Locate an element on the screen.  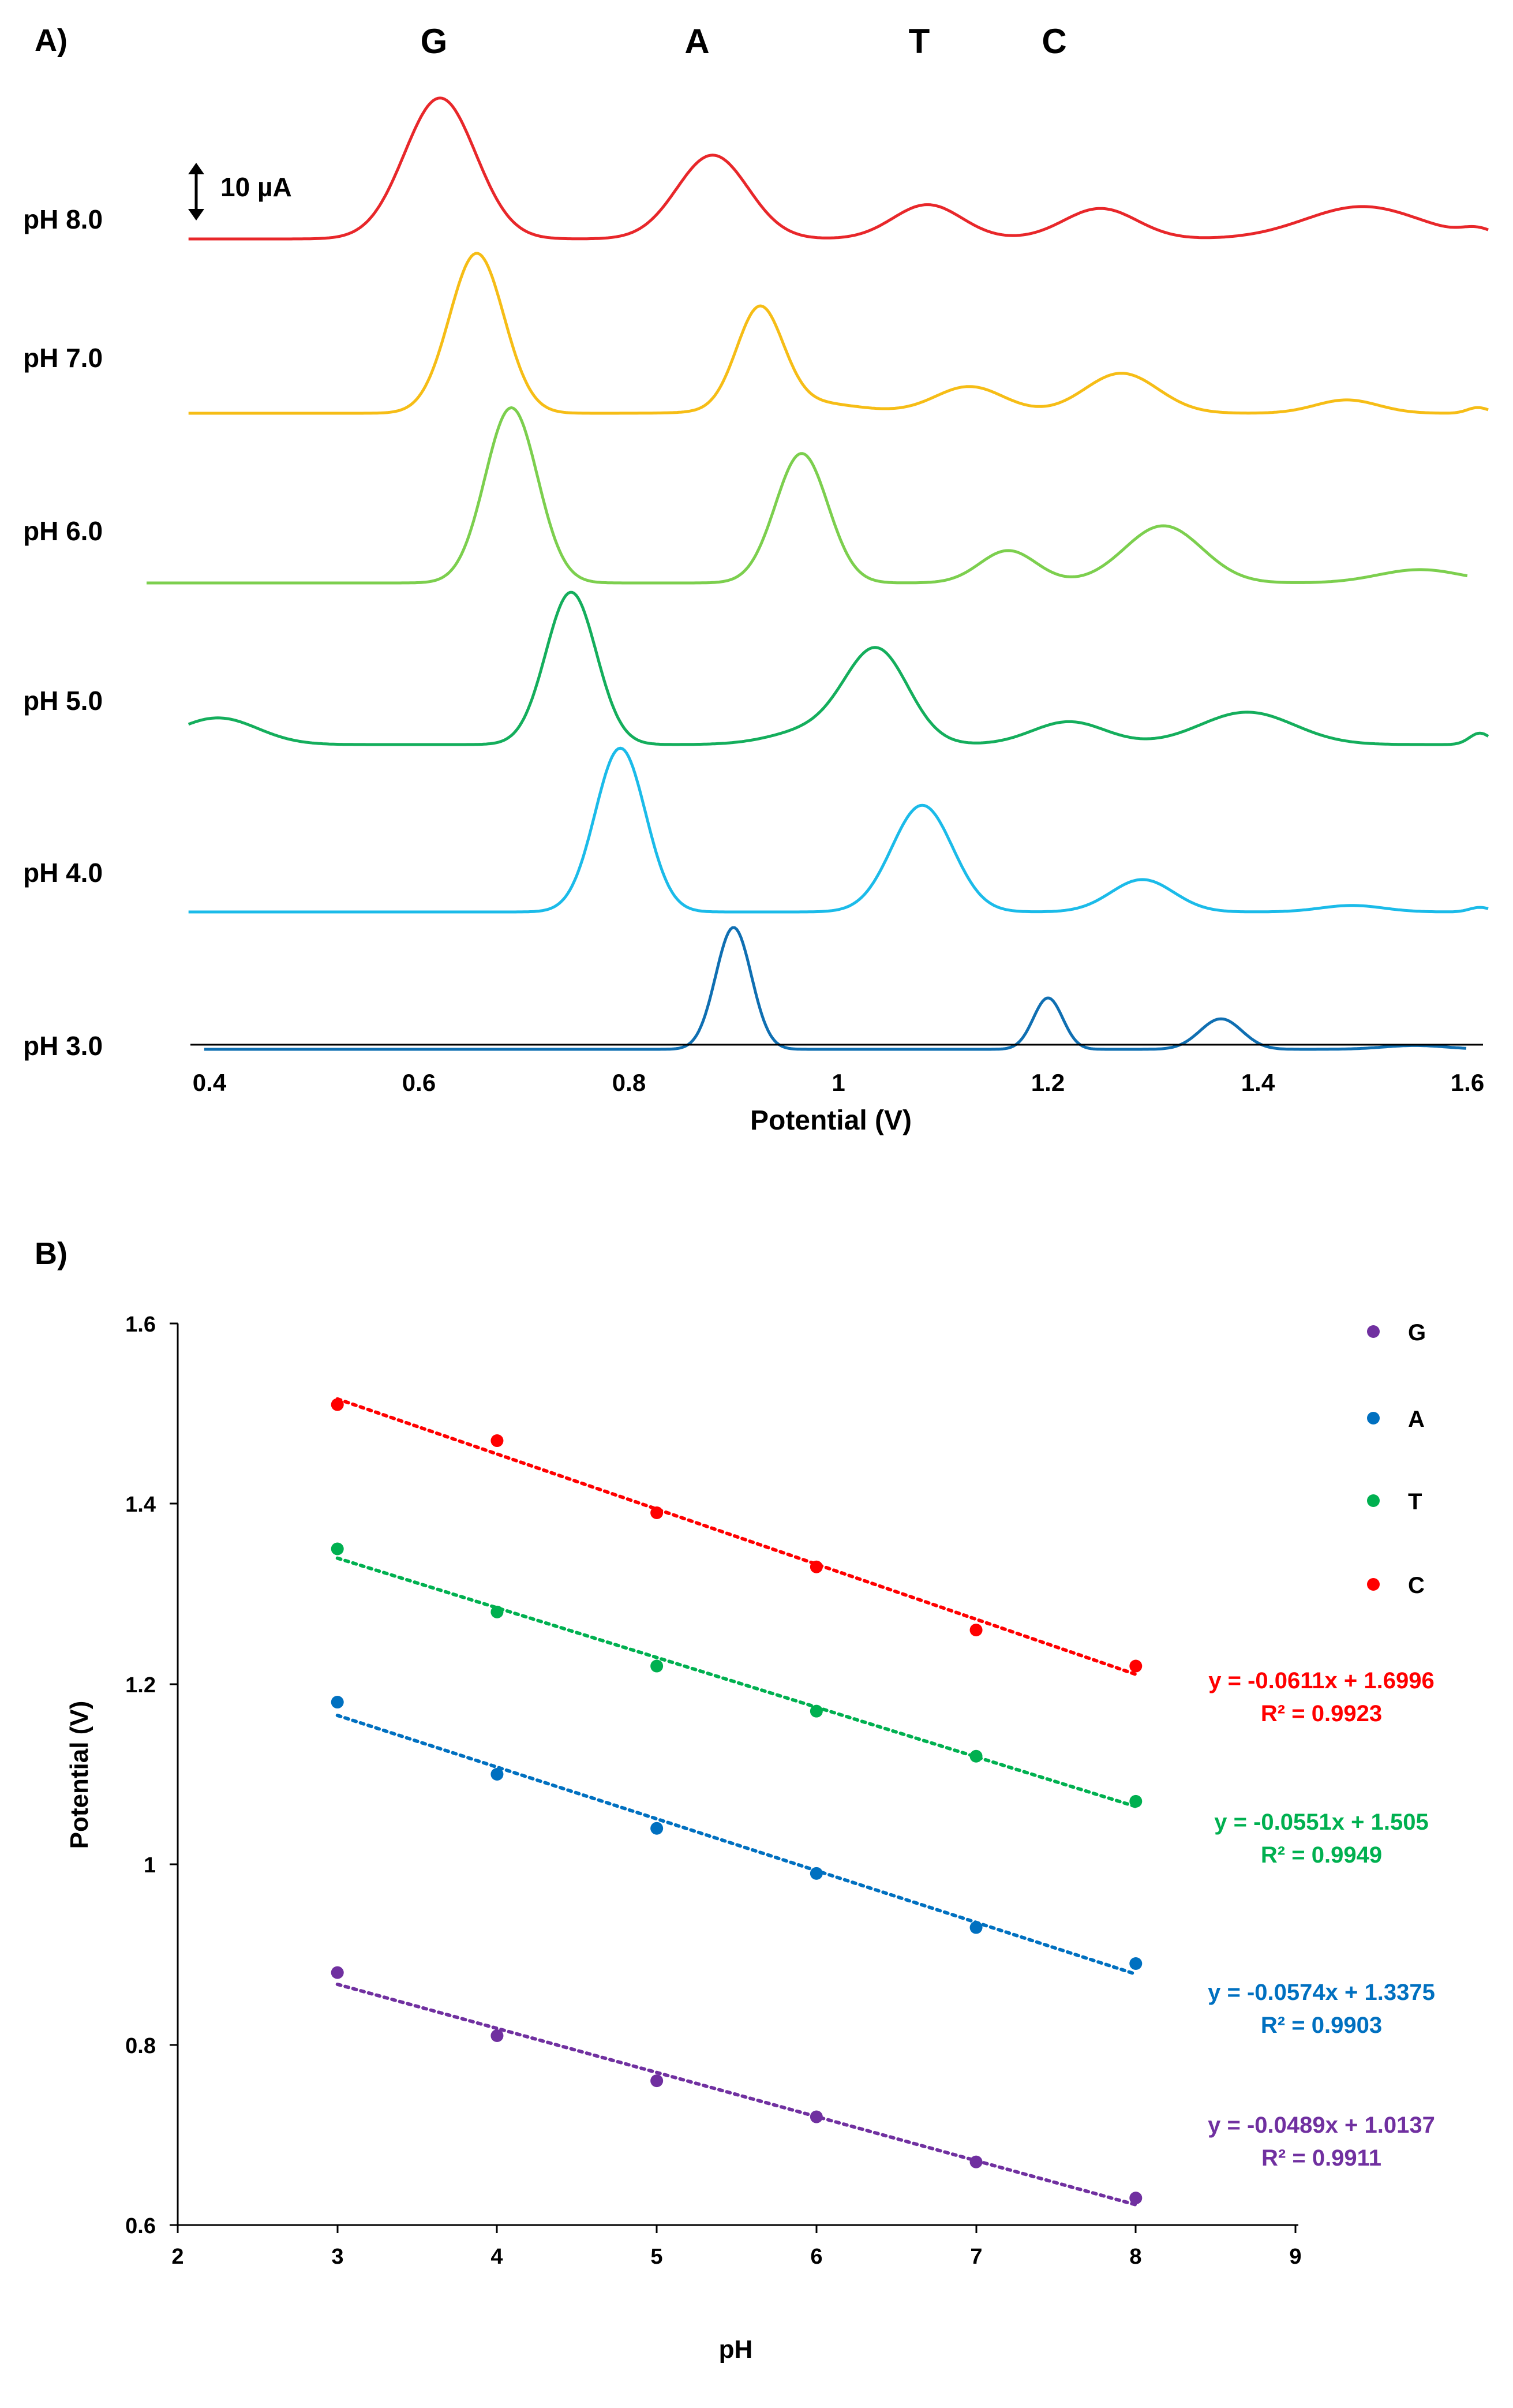
scale-bar-arrow-down-icon is located at coordinates (196, 214).